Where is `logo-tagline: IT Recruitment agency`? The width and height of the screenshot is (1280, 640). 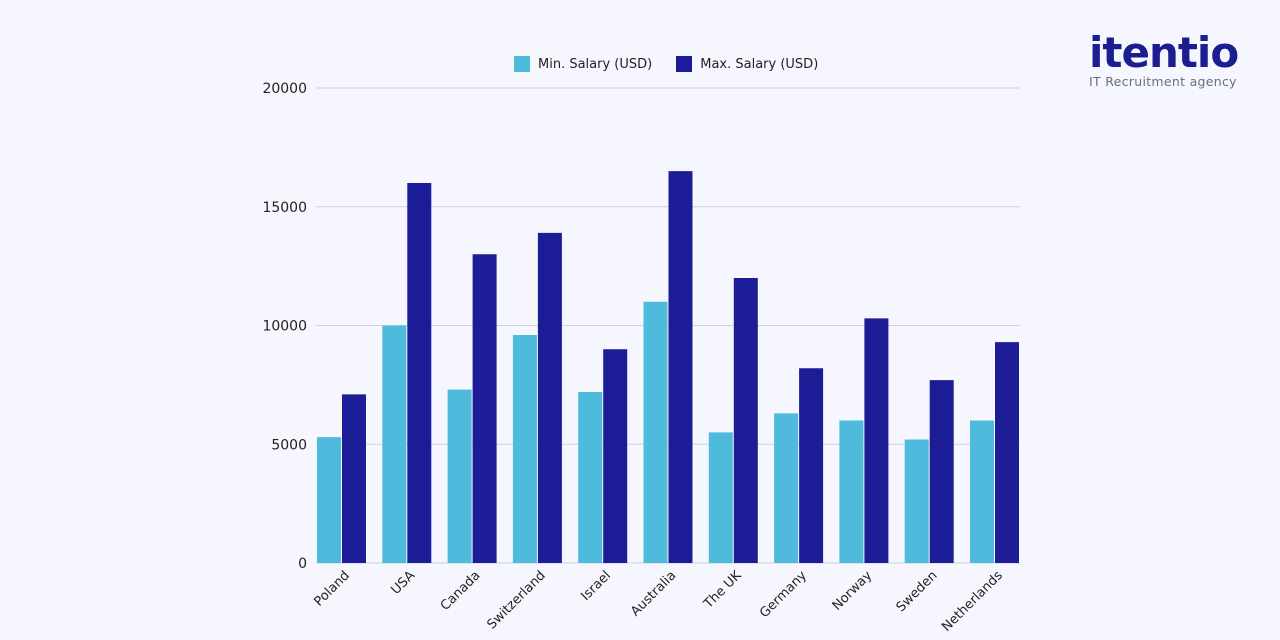
logo-tagline: IT Recruitment agency is located at coordinates (1163, 81).